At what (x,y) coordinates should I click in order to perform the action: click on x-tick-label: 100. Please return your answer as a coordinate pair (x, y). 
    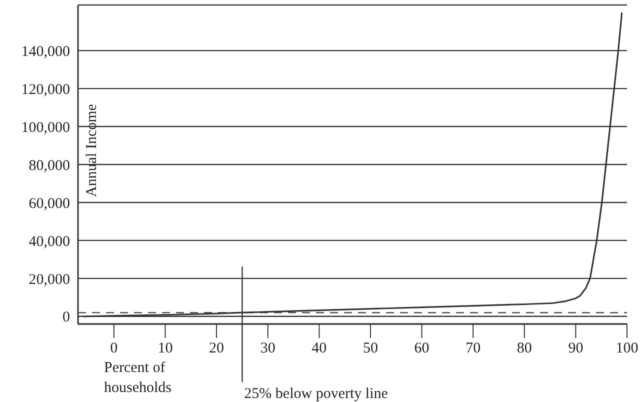
    Looking at the image, I should click on (627, 348).